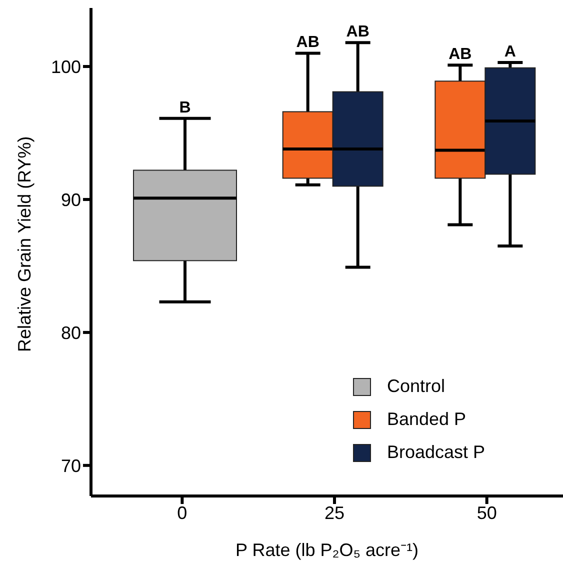  Describe the element at coordinates (426, 419) in the screenshot. I see `legend-label: Banded P` at that location.